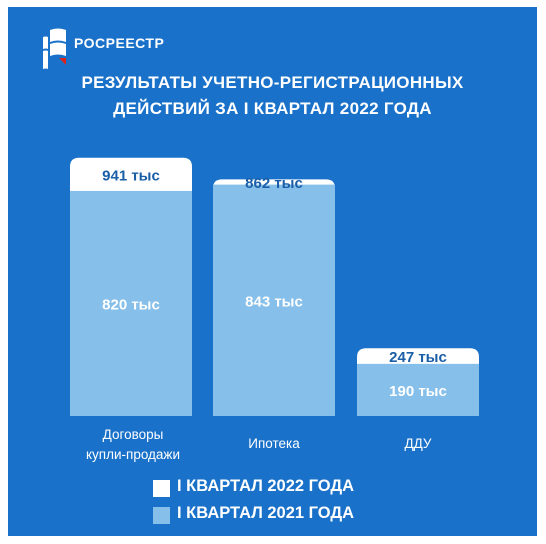 Image resolution: width=546 pixels, height=544 pixels. Describe the element at coordinates (54, 48) in the screenshot. I see `rosreestr-logo-icon` at that location.